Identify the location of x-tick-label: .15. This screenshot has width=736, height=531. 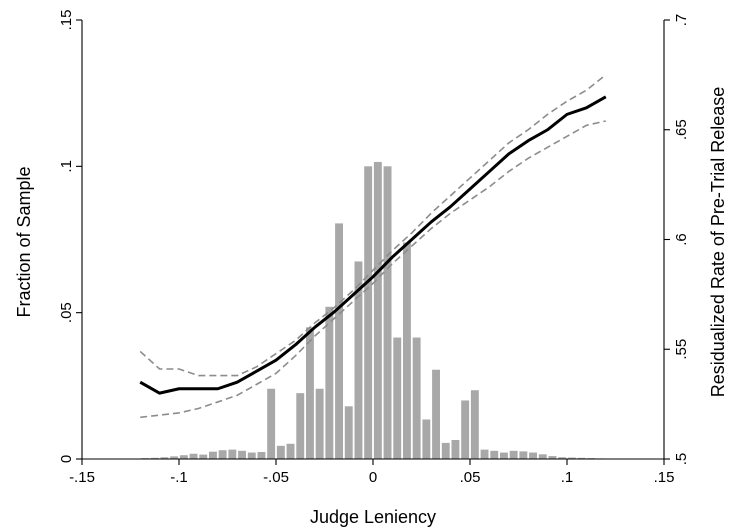
(664, 477).